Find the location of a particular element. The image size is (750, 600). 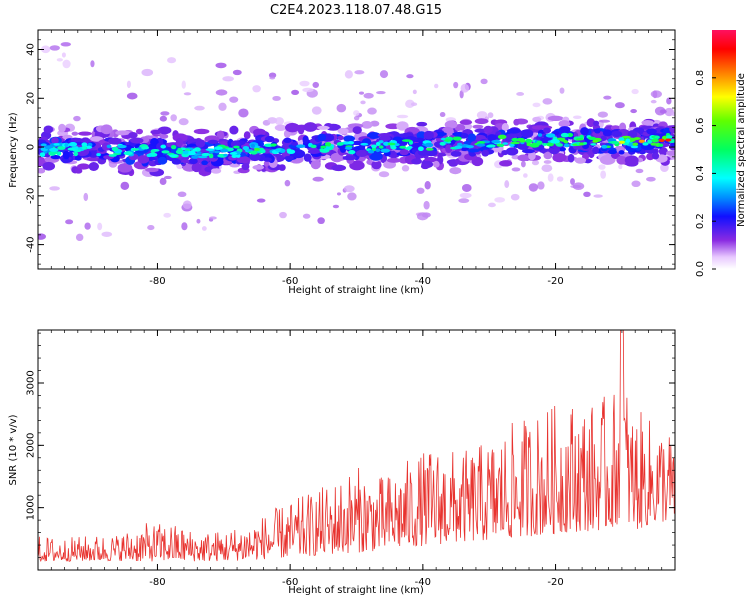

snr-xtick-label: -60 is located at coordinates (290, 582).